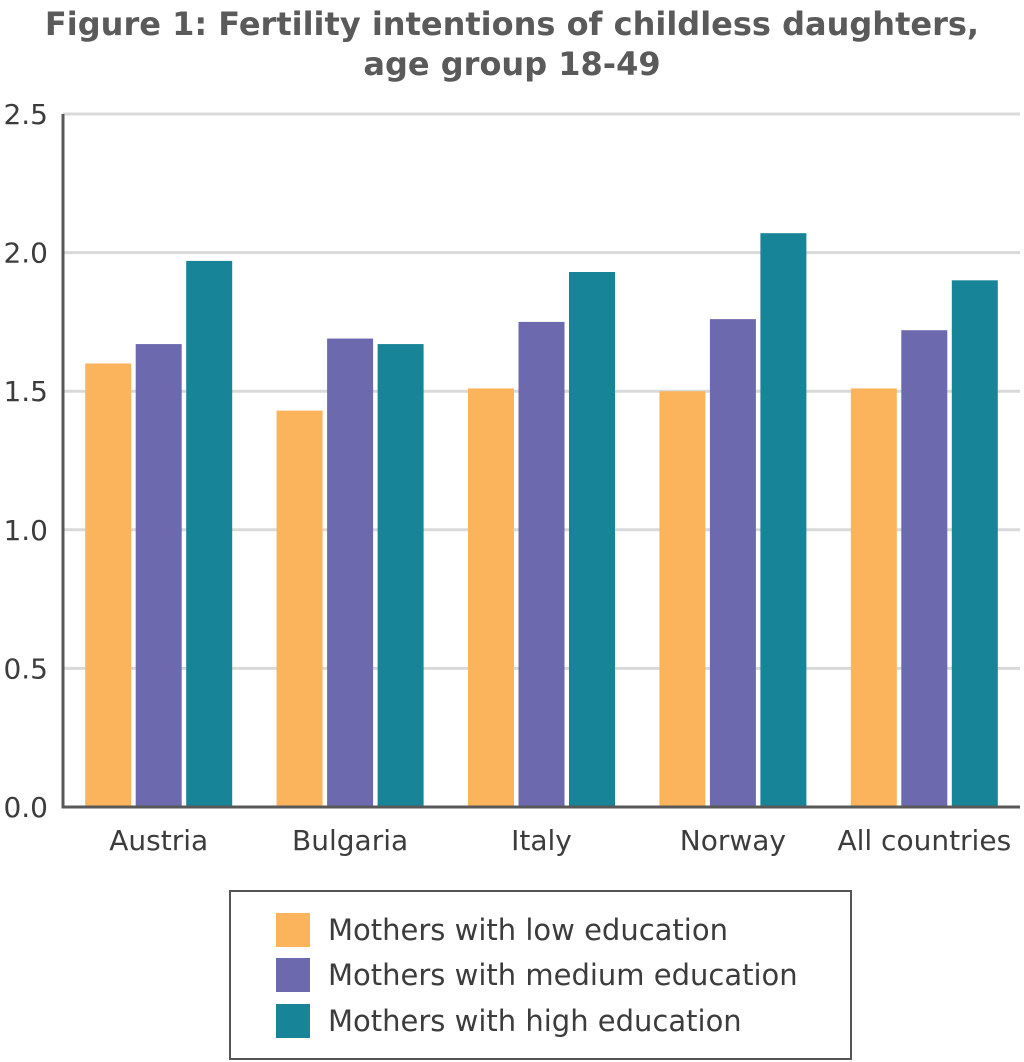 Image resolution: width=1024 pixels, height=1062 pixels. I want to click on y-tick-label: 0.0, so click(25, 807).